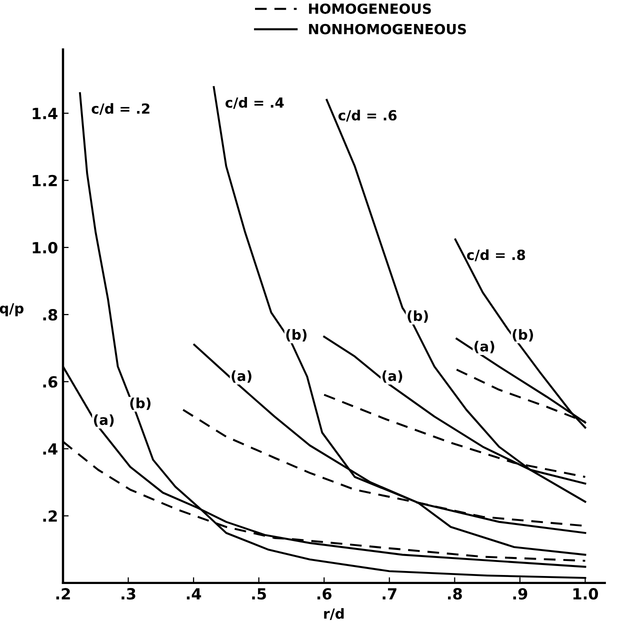  What do you see at coordinates (496, 255) in the screenshot?
I see `annotation: c/d = .8` at bounding box center [496, 255].